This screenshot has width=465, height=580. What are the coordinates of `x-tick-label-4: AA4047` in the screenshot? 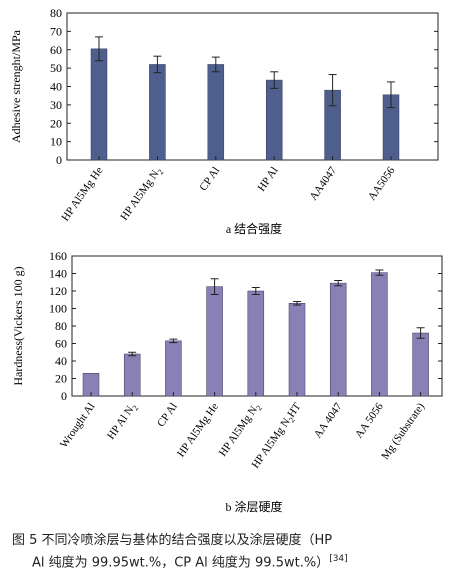 It's located at (323, 183).